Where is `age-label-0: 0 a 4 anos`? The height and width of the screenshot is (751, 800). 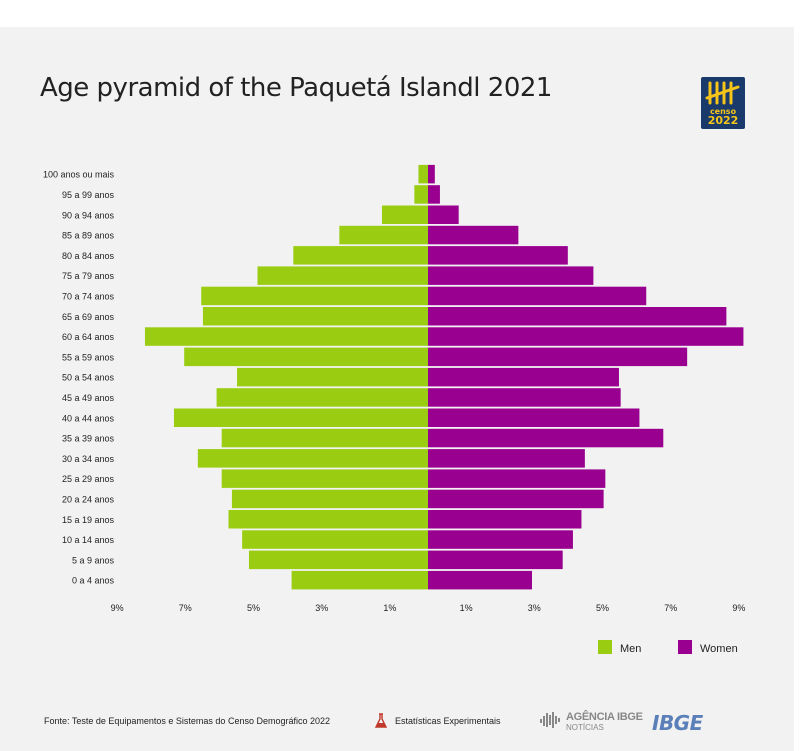 age-label-0: 0 a 4 anos is located at coordinates (93, 581).